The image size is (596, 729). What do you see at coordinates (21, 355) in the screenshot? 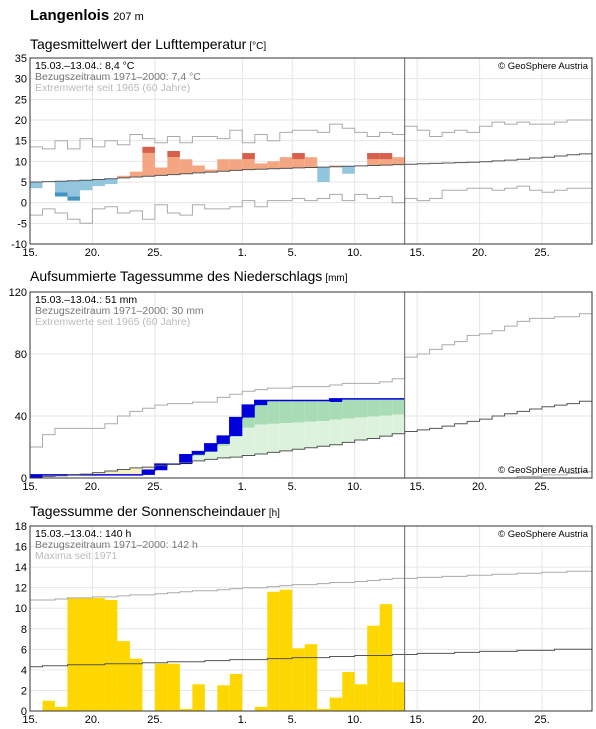
I see `precip-y-tick-label: 80` at bounding box center [21, 355].